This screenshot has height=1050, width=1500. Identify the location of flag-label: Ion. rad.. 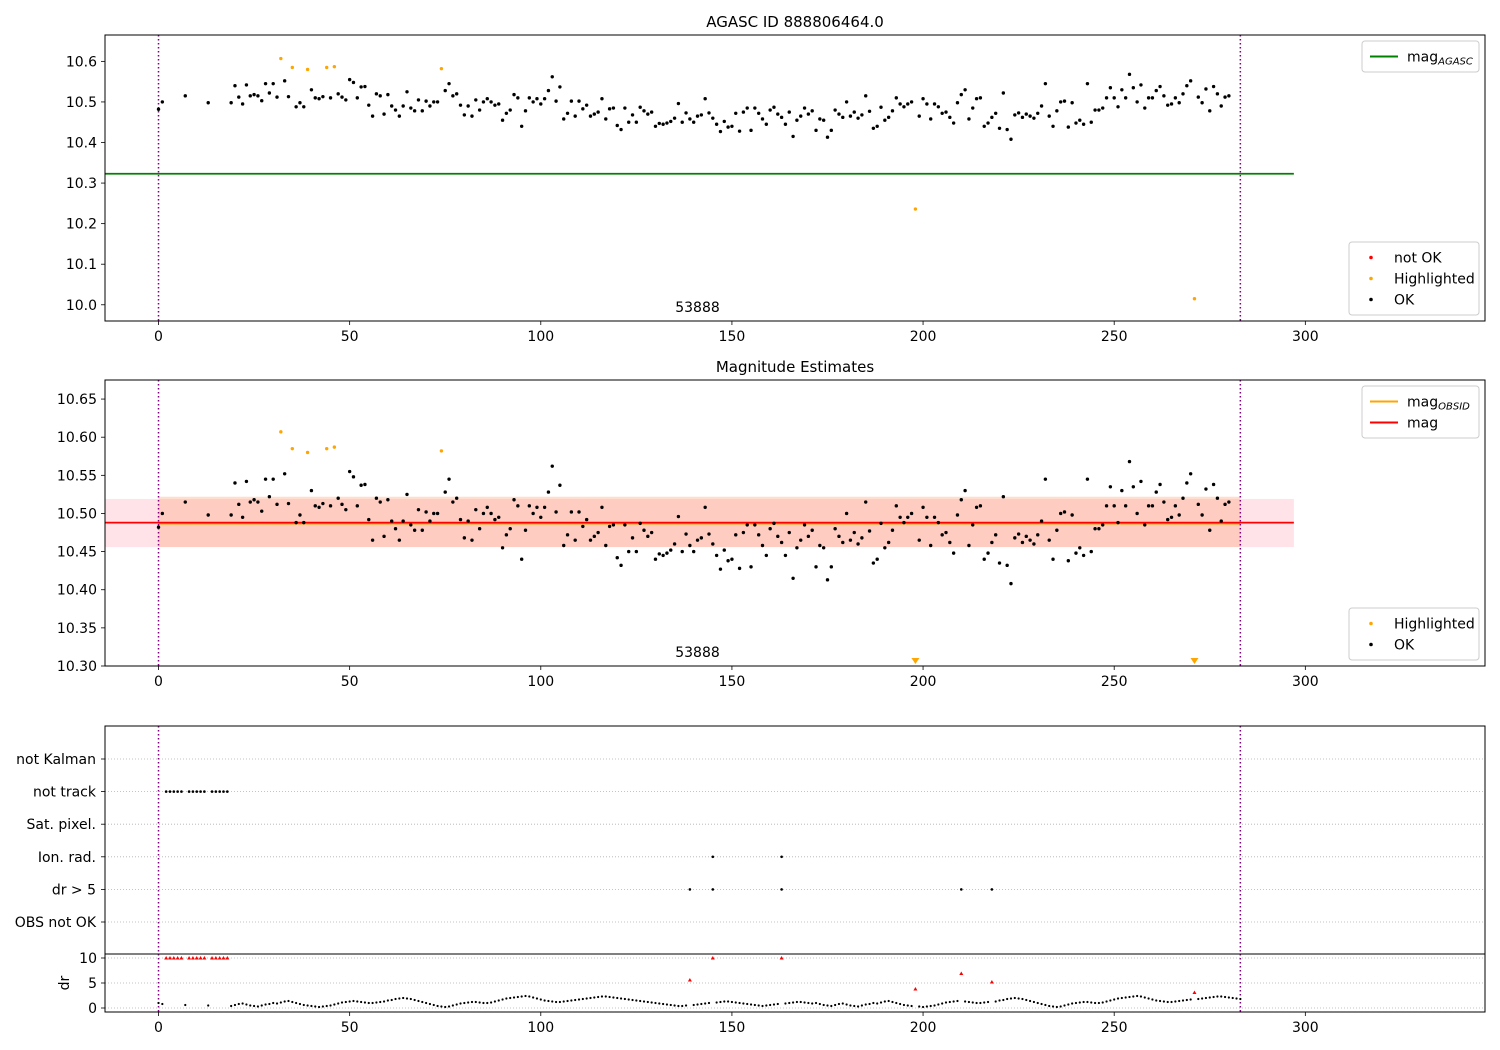
(67, 858).